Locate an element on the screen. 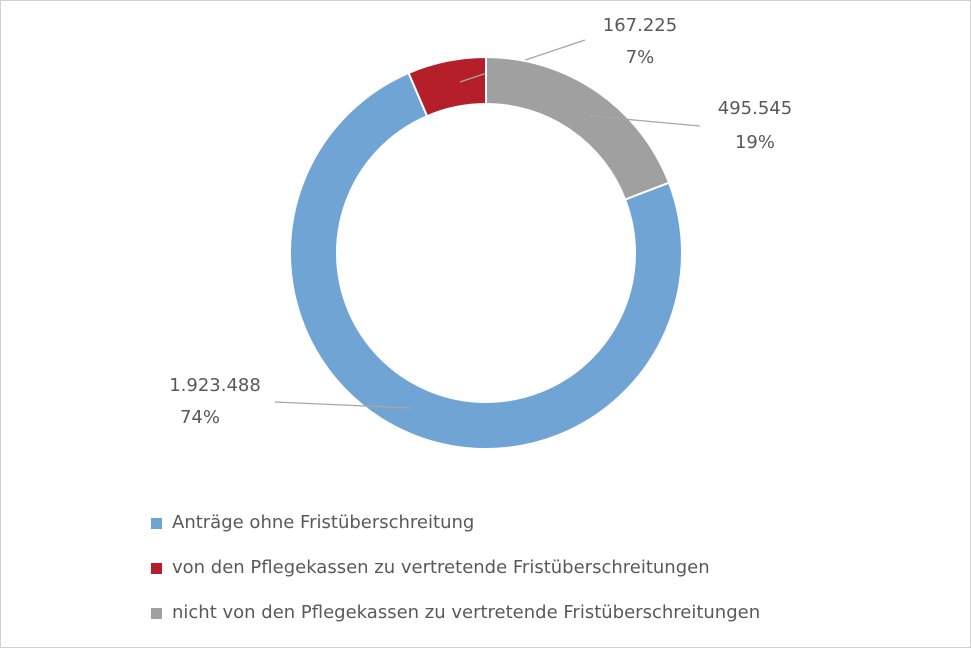 Image resolution: width=971 pixels, height=648 pixels. value-label: 1.923.488 is located at coordinates (215, 385).